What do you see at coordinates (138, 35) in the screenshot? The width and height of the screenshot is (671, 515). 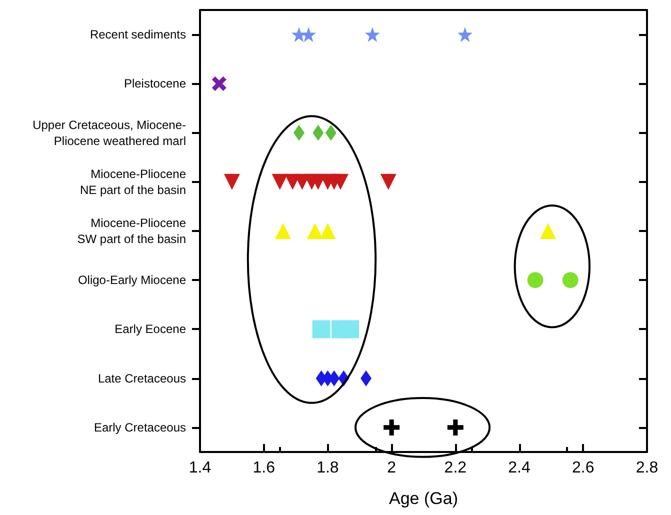 I see `y-tick-label: Recent sediments` at bounding box center [138, 35].